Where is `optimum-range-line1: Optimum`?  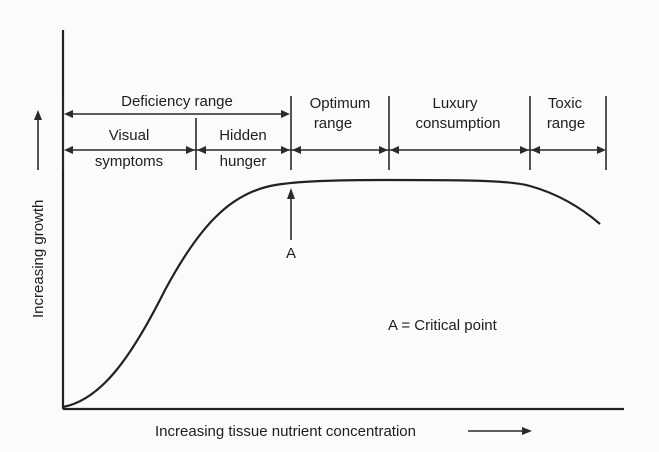 optimum-range-line1: Optimum is located at coordinates (340, 103).